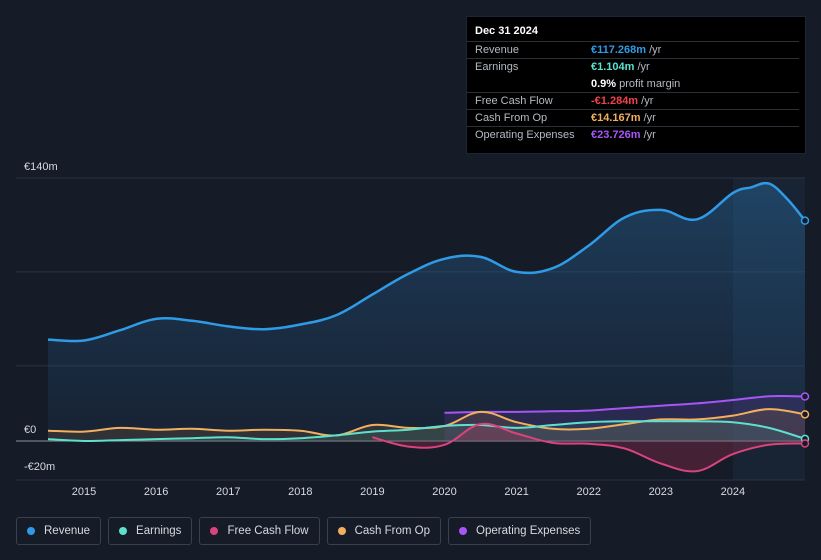 The width and height of the screenshot is (821, 560). What do you see at coordinates (372, 492) in the screenshot?
I see `x-tick-label: 2019` at bounding box center [372, 492].